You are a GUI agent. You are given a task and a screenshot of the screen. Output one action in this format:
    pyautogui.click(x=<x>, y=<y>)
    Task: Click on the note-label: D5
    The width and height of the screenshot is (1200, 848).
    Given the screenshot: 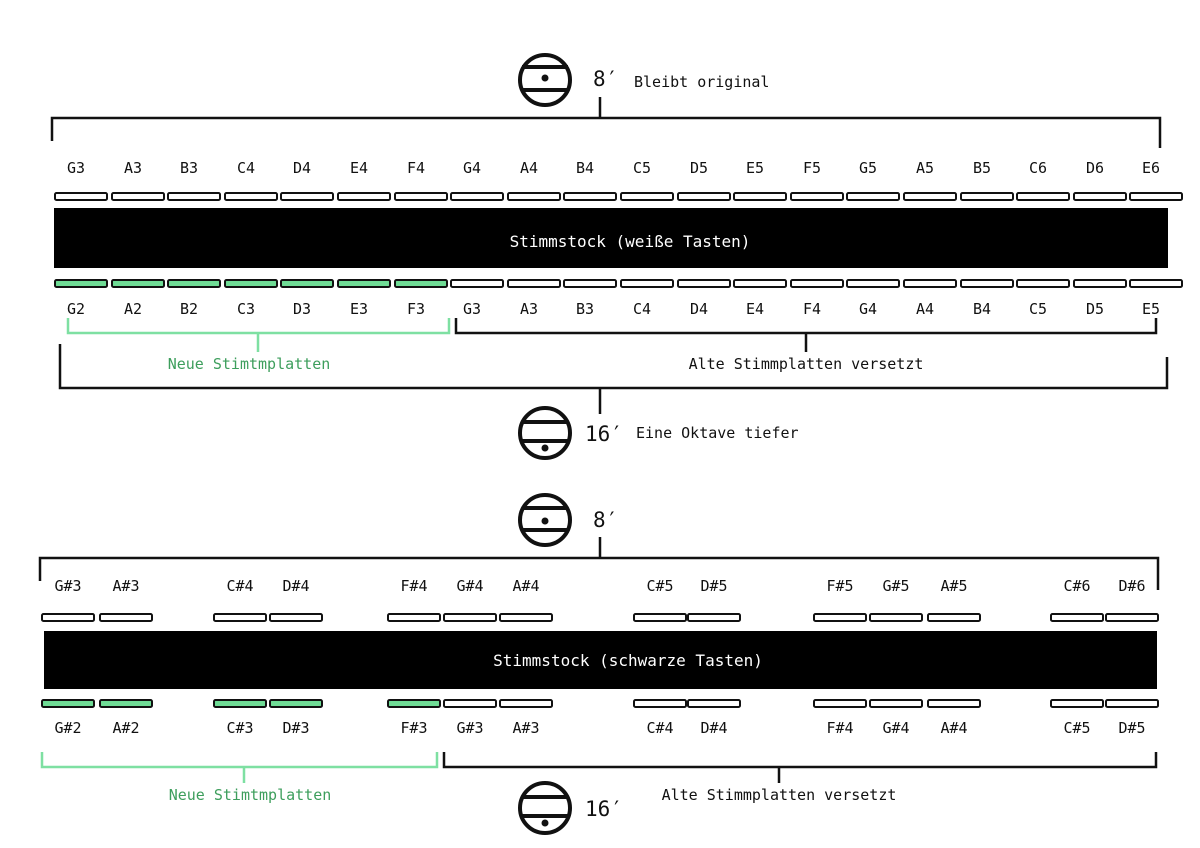 What is the action you would take?
    pyautogui.click(x=1095, y=309)
    